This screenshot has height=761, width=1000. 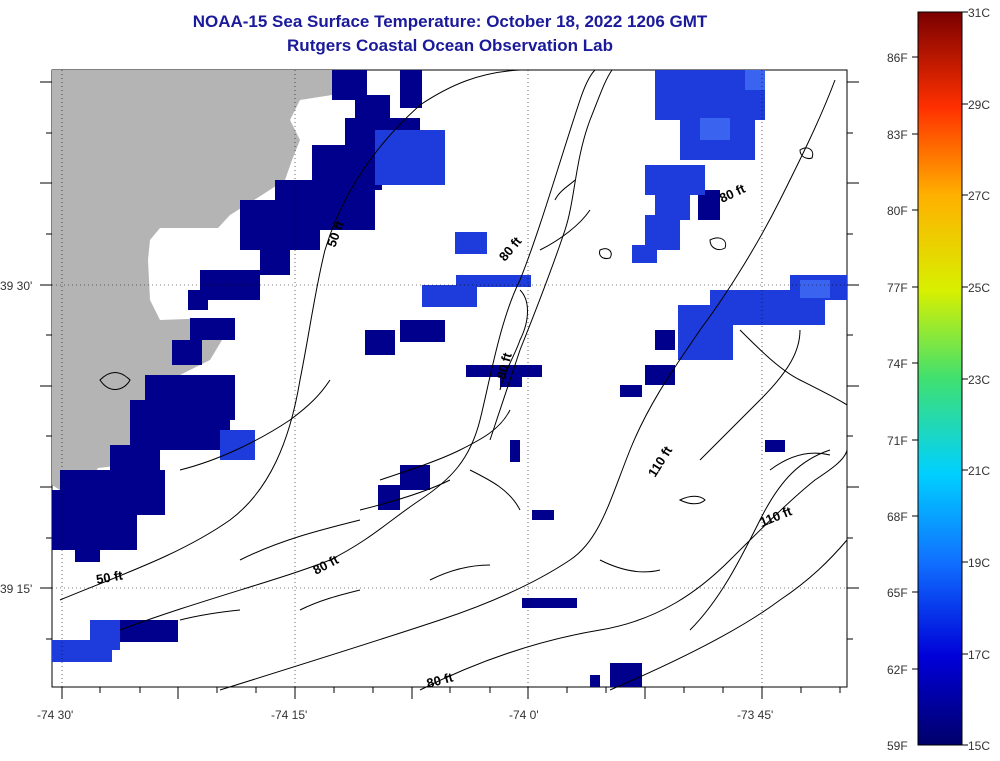 What do you see at coordinates (979, 288) in the screenshot?
I see `celsius-label: 25C` at bounding box center [979, 288].